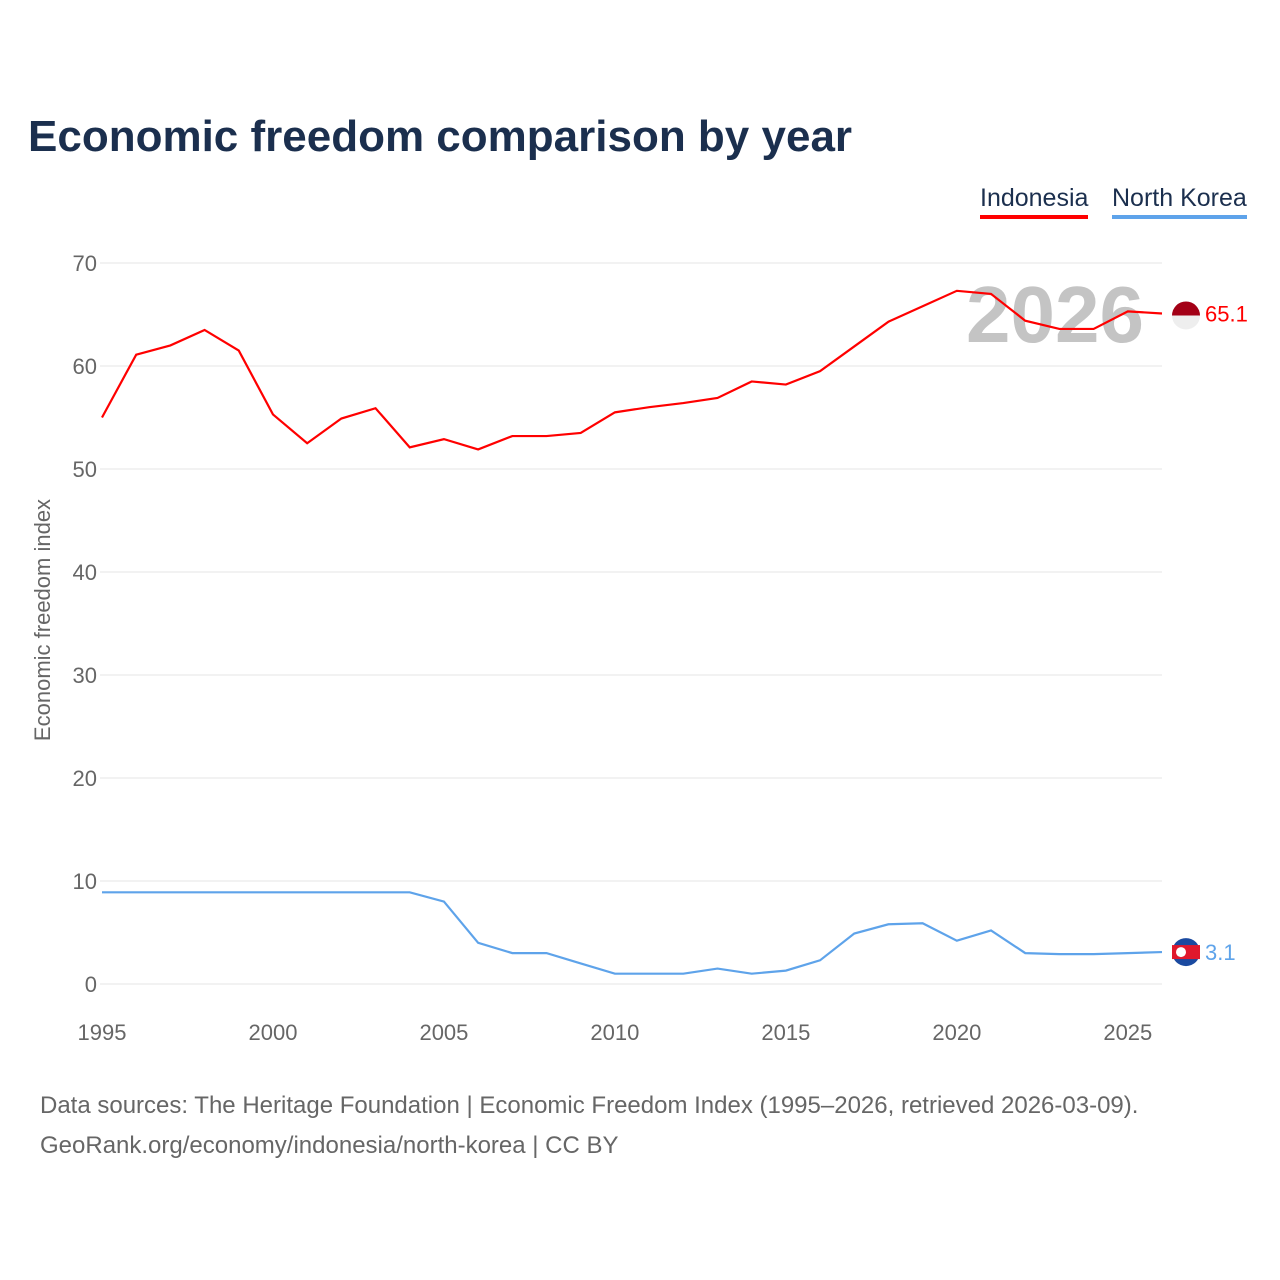 The width and height of the screenshot is (1280, 1280). I want to click on end-value-label: 65.1, so click(1226, 313).